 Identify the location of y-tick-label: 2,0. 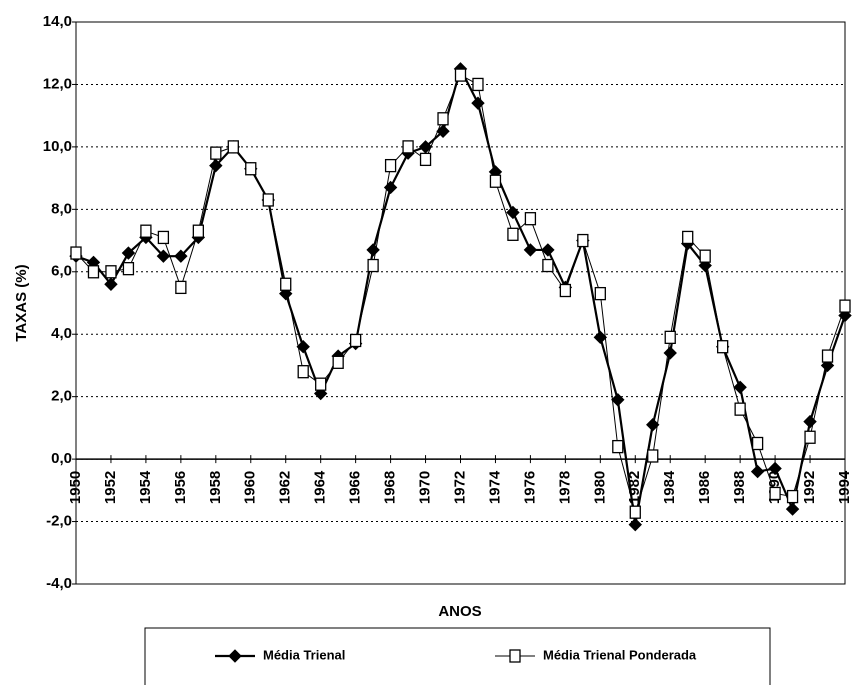
(61, 396).